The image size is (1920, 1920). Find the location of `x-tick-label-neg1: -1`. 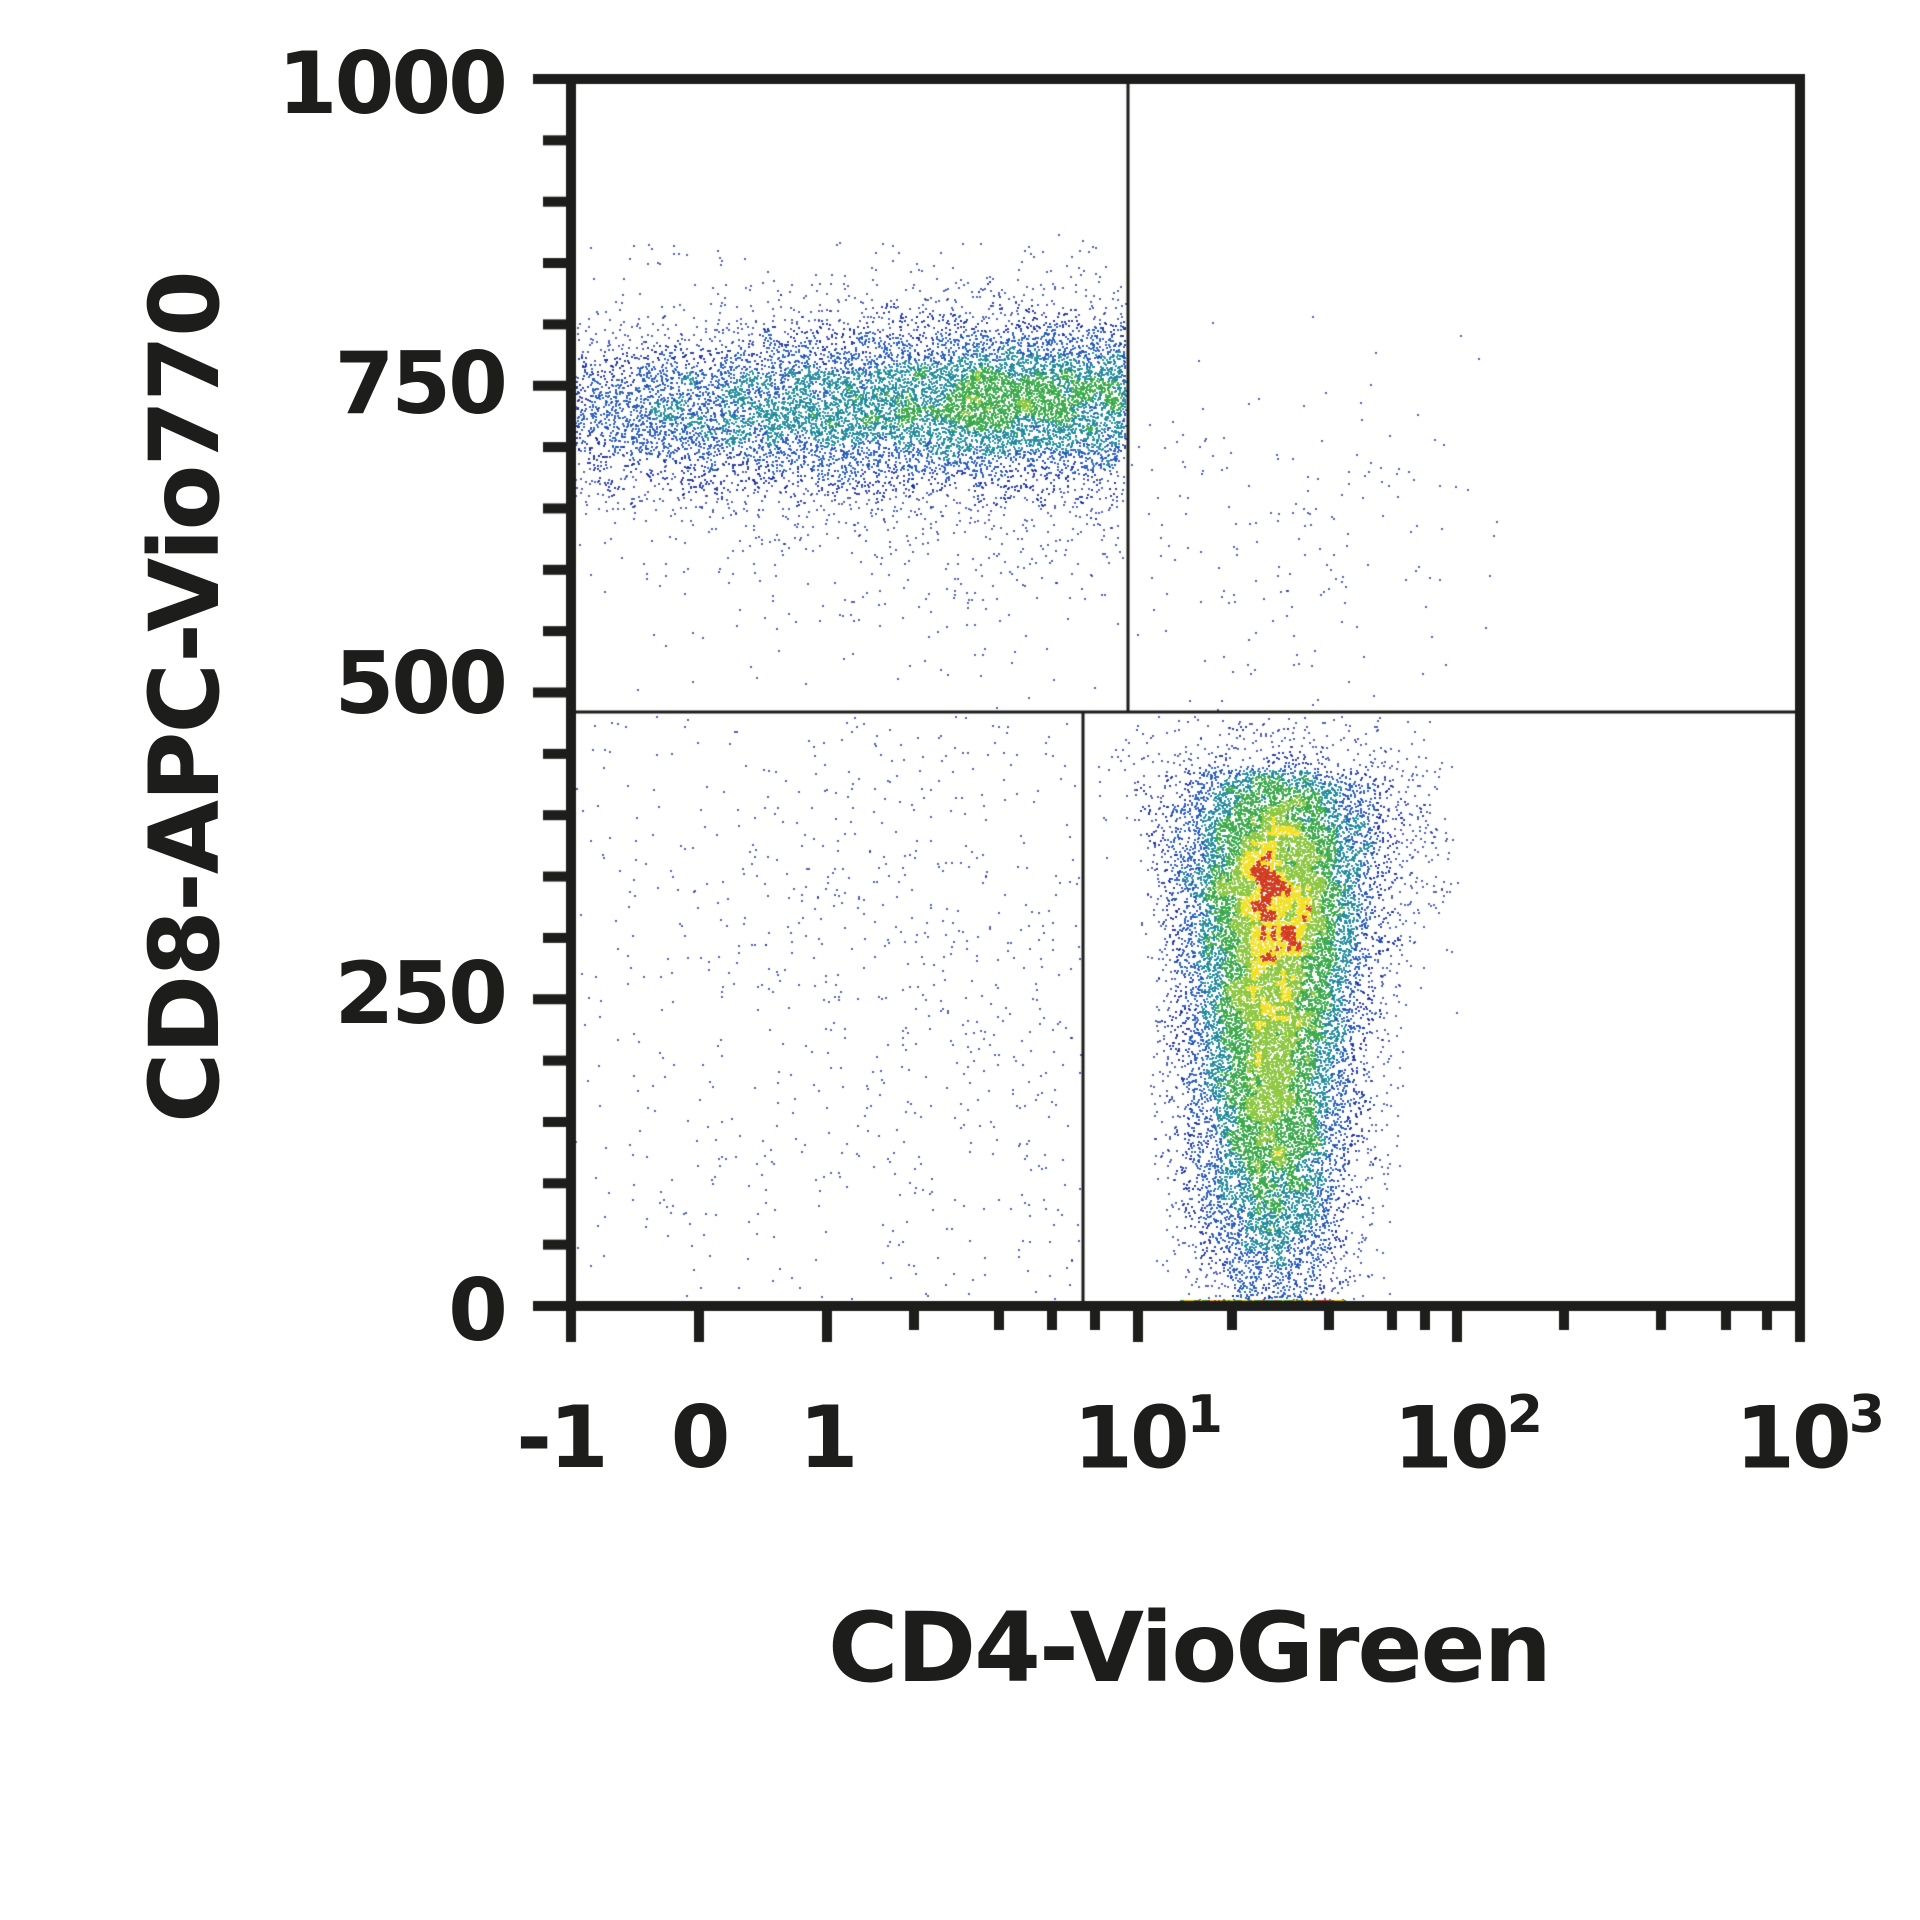

x-tick-label-neg1: -1 is located at coordinates (561, 1438).